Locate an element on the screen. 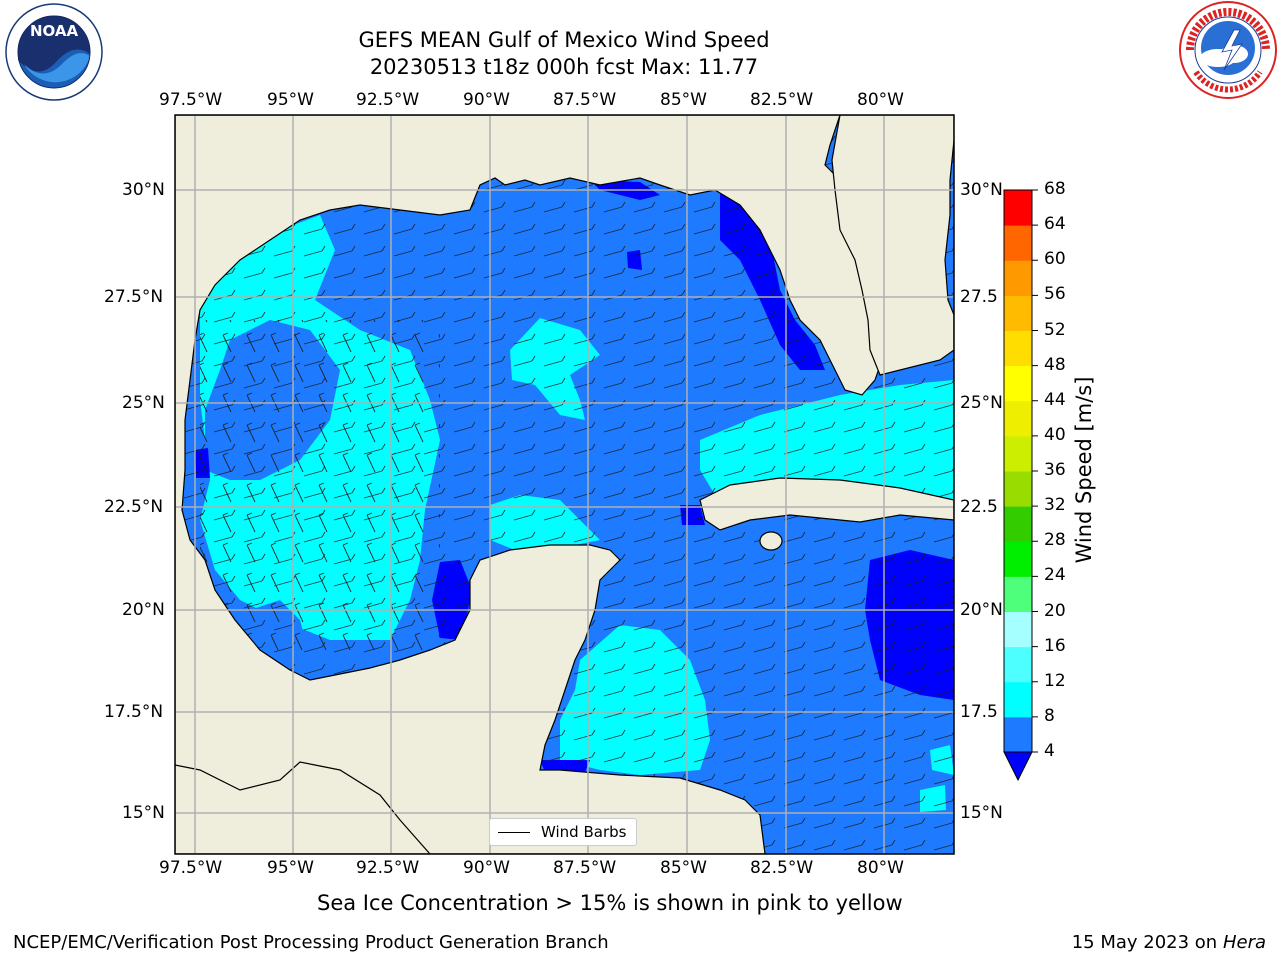  lon-label-bottom: 95°W is located at coordinates (290, 868).